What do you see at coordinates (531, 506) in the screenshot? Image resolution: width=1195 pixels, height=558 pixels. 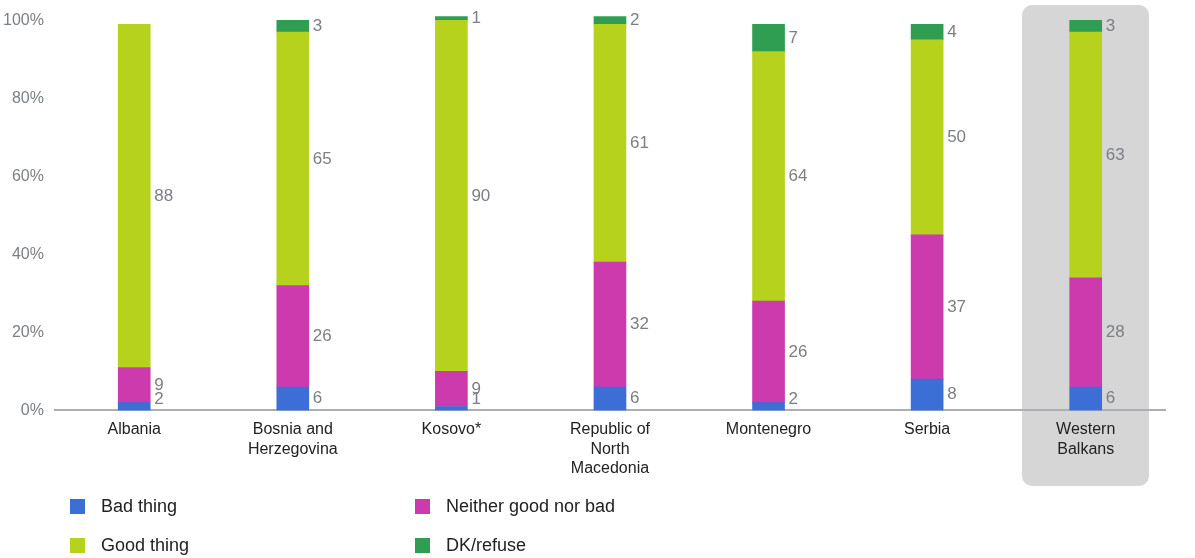 I see `legend-label: Neither good nor bad` at bounding box center [531, 506].